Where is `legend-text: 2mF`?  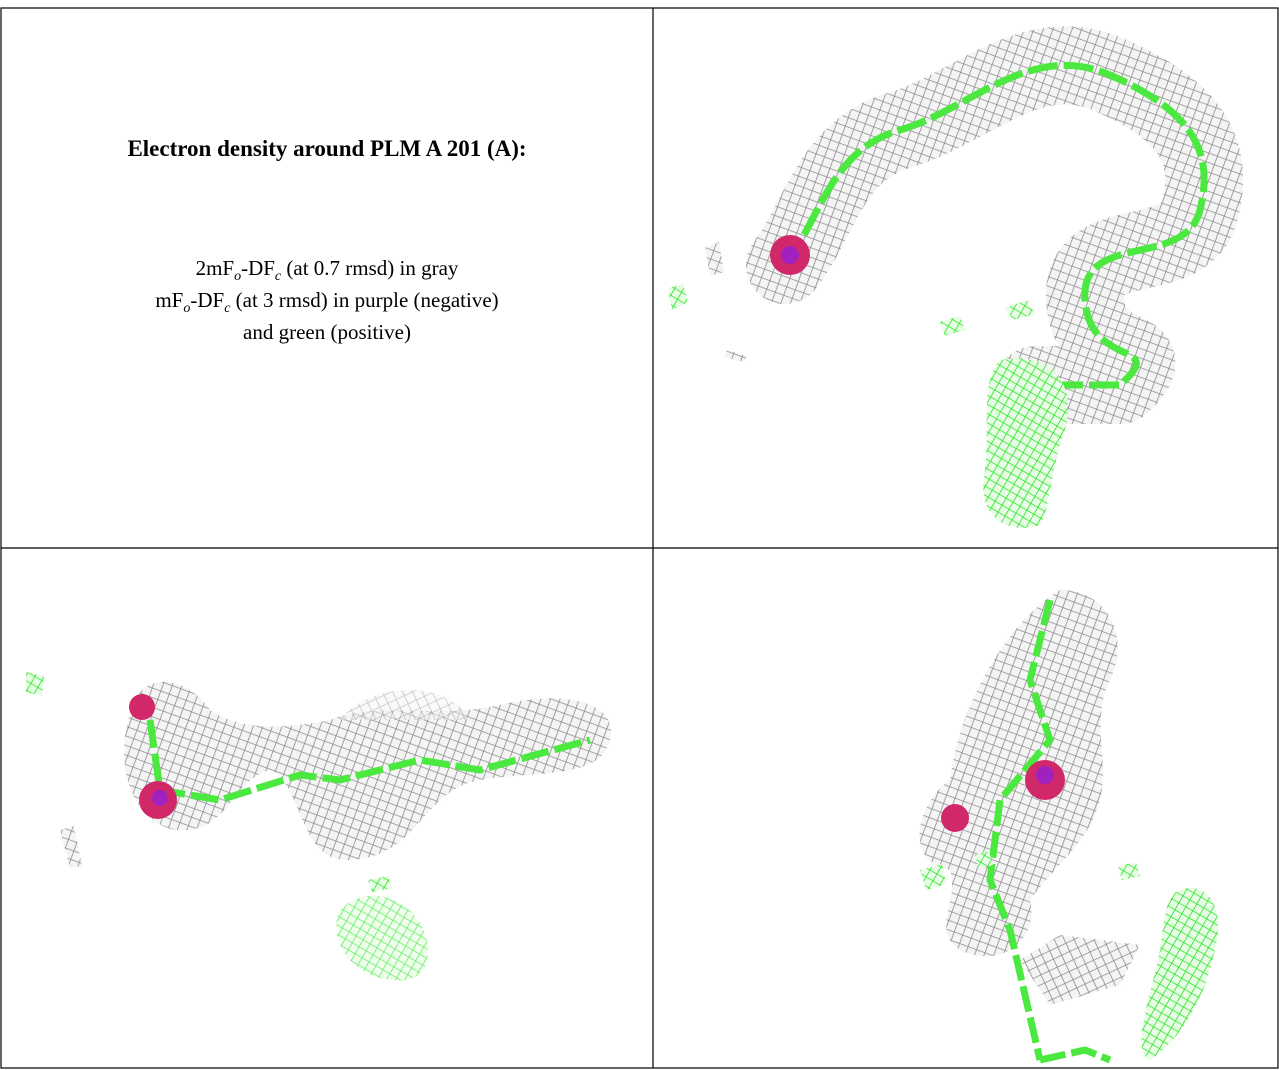
legend-text: 2mF is located at coordinates (215, 268).